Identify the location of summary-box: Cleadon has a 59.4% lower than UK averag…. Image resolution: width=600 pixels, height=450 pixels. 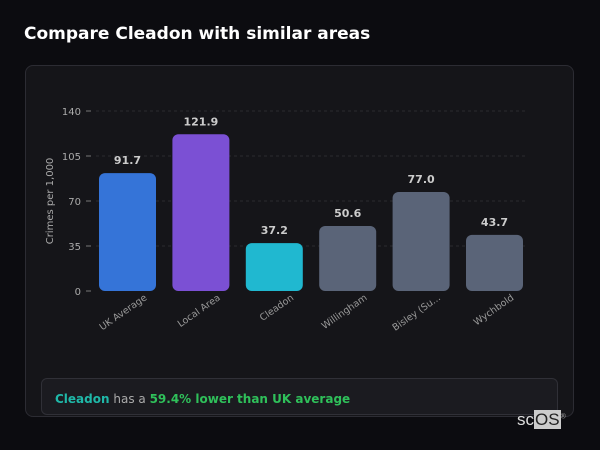
(299, 396).